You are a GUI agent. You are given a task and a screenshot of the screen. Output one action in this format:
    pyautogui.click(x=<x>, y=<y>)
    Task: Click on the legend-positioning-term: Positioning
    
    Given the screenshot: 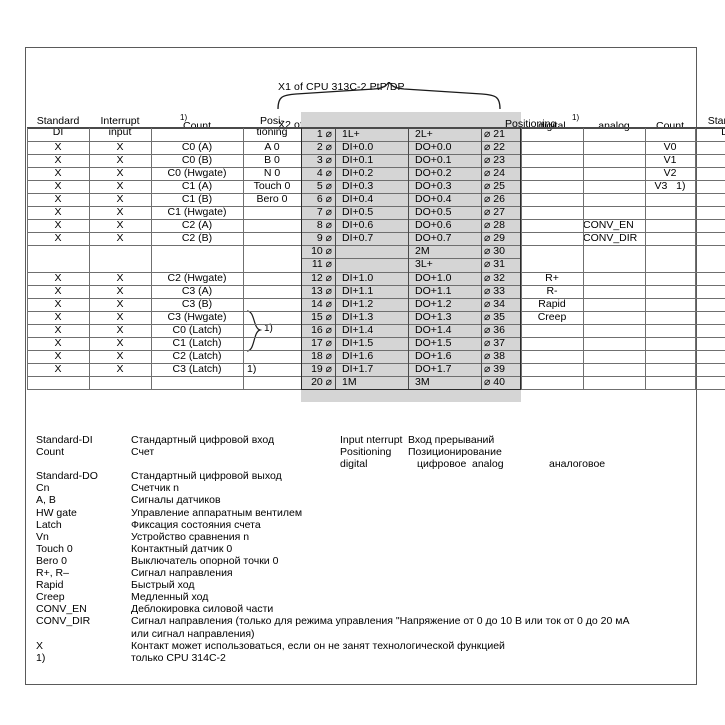 What is the action you would take?
    pyautogui.click(x=366, y=452)
    